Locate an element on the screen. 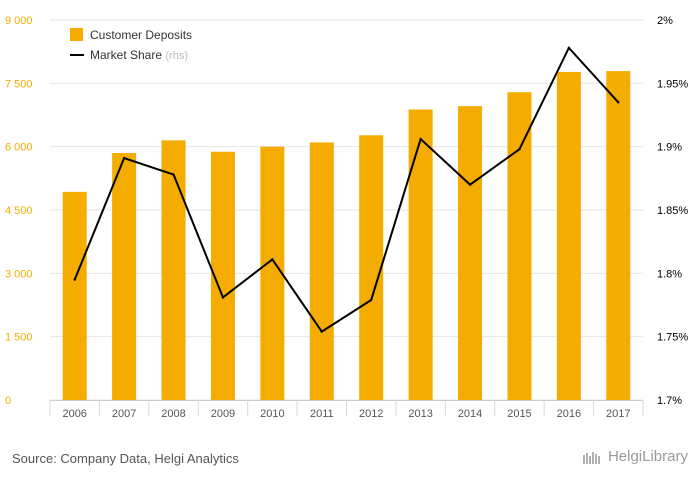 Image resolution: width=700 pixels, height=483 pixels. x-tick-label: 2013 is located at coordinates (420, 414).